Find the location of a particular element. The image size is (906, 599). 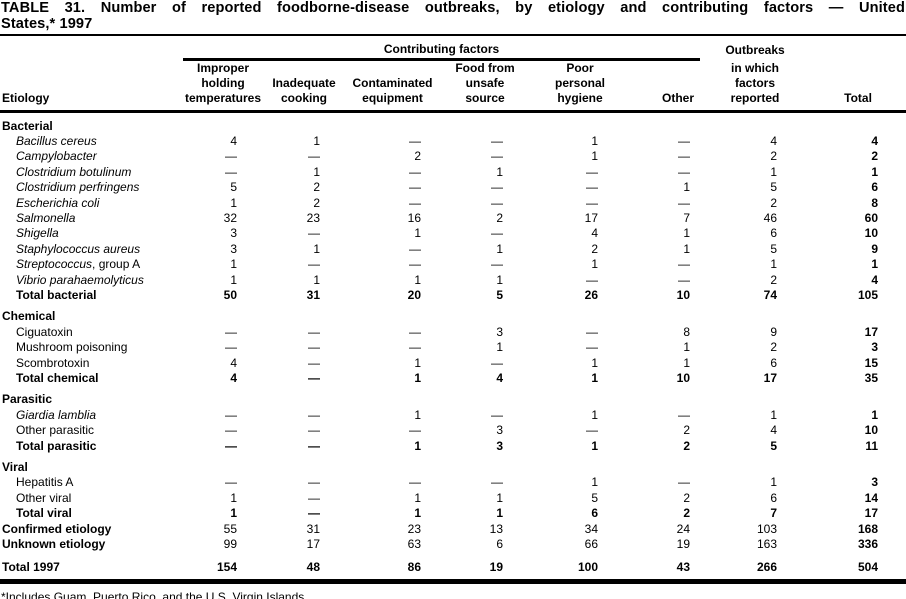

value-cell: 13 is located at coordinates (496, 528).